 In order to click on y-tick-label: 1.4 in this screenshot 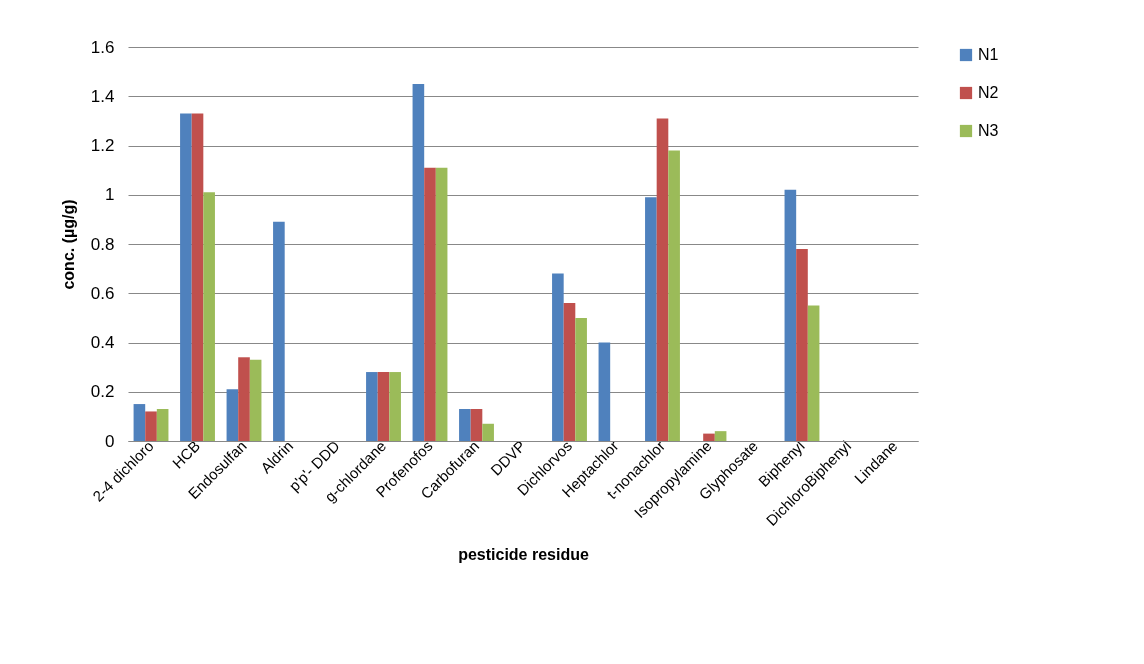, I will do `click(102, 96)`.